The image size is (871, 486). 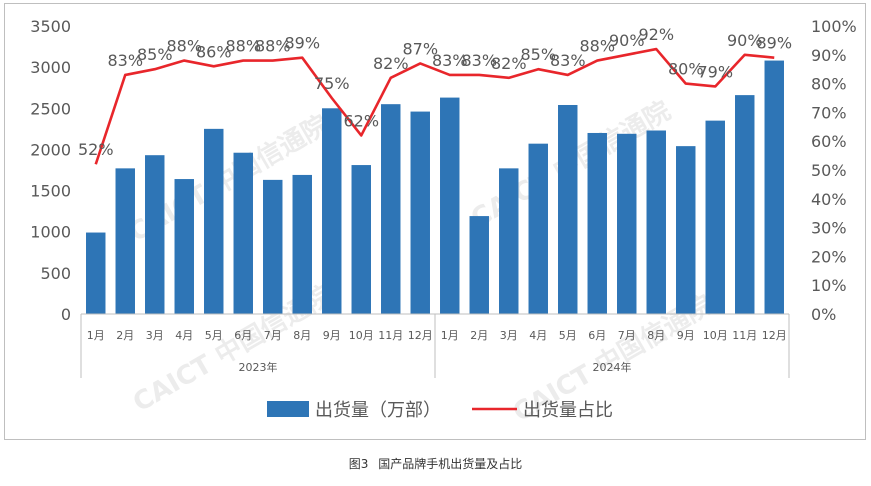 I want to click on left-axis-tick-label: 3500, so click(x=50, y=26).